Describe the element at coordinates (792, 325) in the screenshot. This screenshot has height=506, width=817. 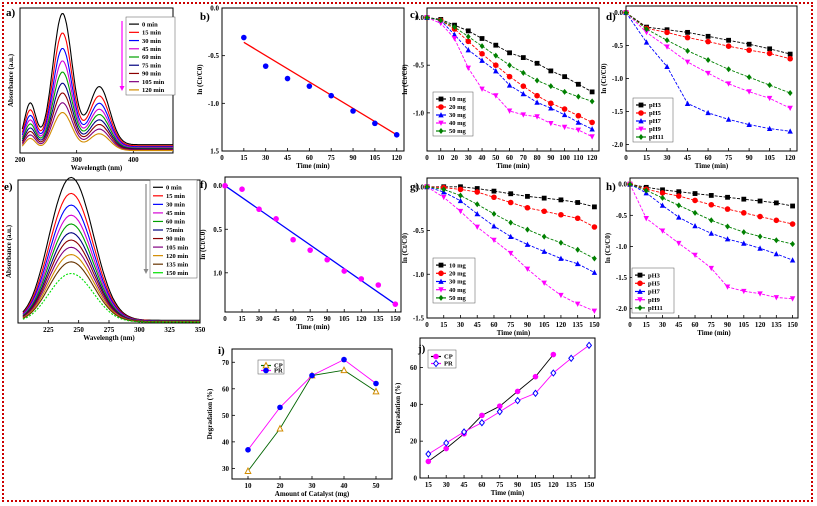
I see `x-tick-label-h: 150` at that location.